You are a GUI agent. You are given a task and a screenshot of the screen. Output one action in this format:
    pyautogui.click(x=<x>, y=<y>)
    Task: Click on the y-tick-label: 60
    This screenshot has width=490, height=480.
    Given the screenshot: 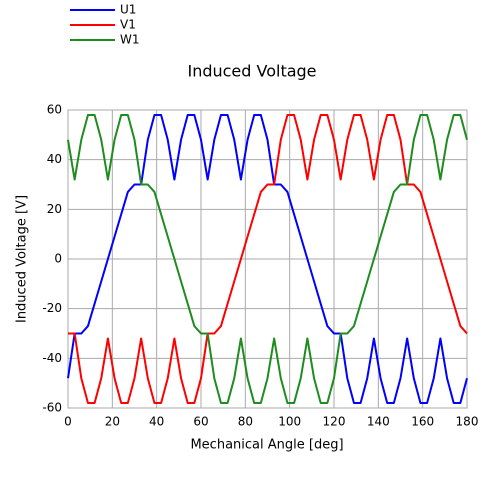 What is the action you would take?
    pyautogui.click(x=54, y=110)
    